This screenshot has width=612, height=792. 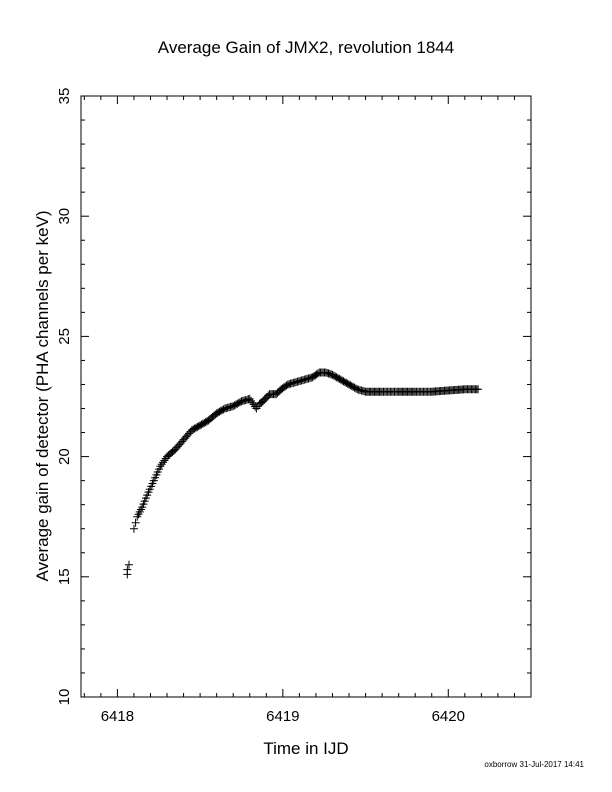 I want to click on x-tick-label: 6419, so click(x=282, y=716).